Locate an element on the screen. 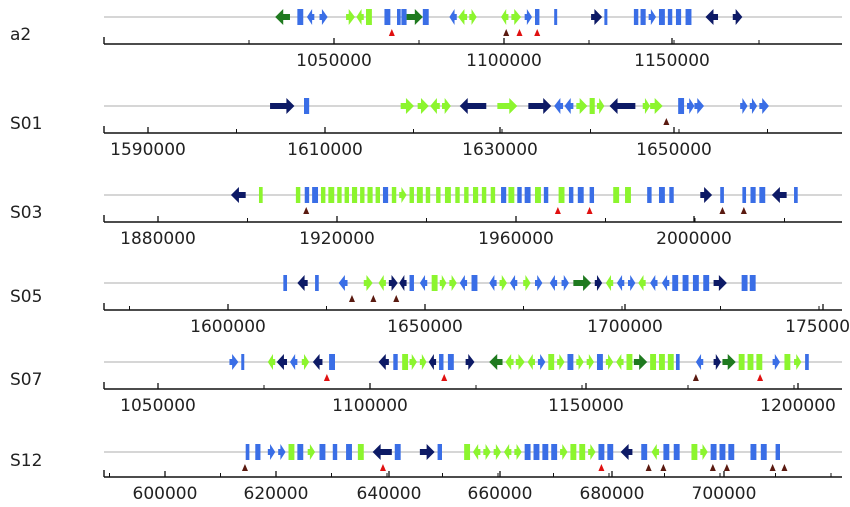 The width and height of the screenshot is (850, 507). tick-label: 640000 is located at coordinates (389, 494).